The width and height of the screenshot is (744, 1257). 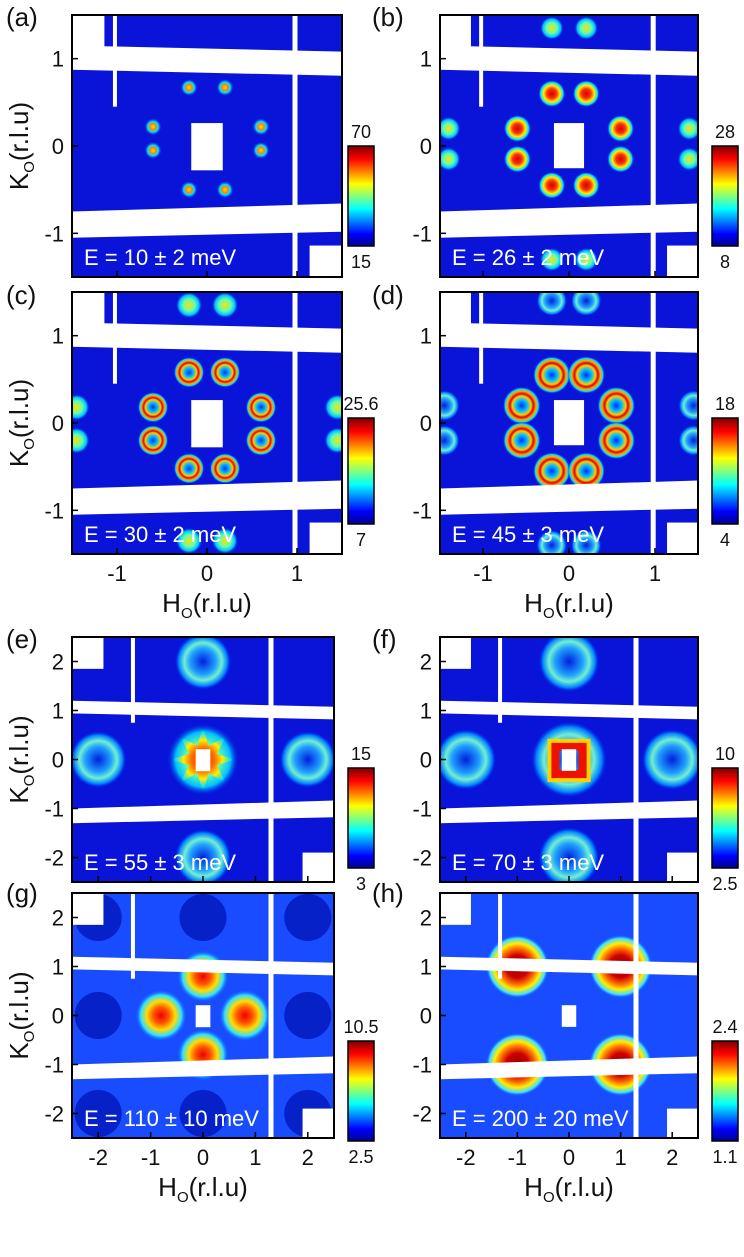 What do you see at coordinates (361, 540) in the screenshot?
I see `colorbar-min-label: 7` at bounding box center [361, 540].